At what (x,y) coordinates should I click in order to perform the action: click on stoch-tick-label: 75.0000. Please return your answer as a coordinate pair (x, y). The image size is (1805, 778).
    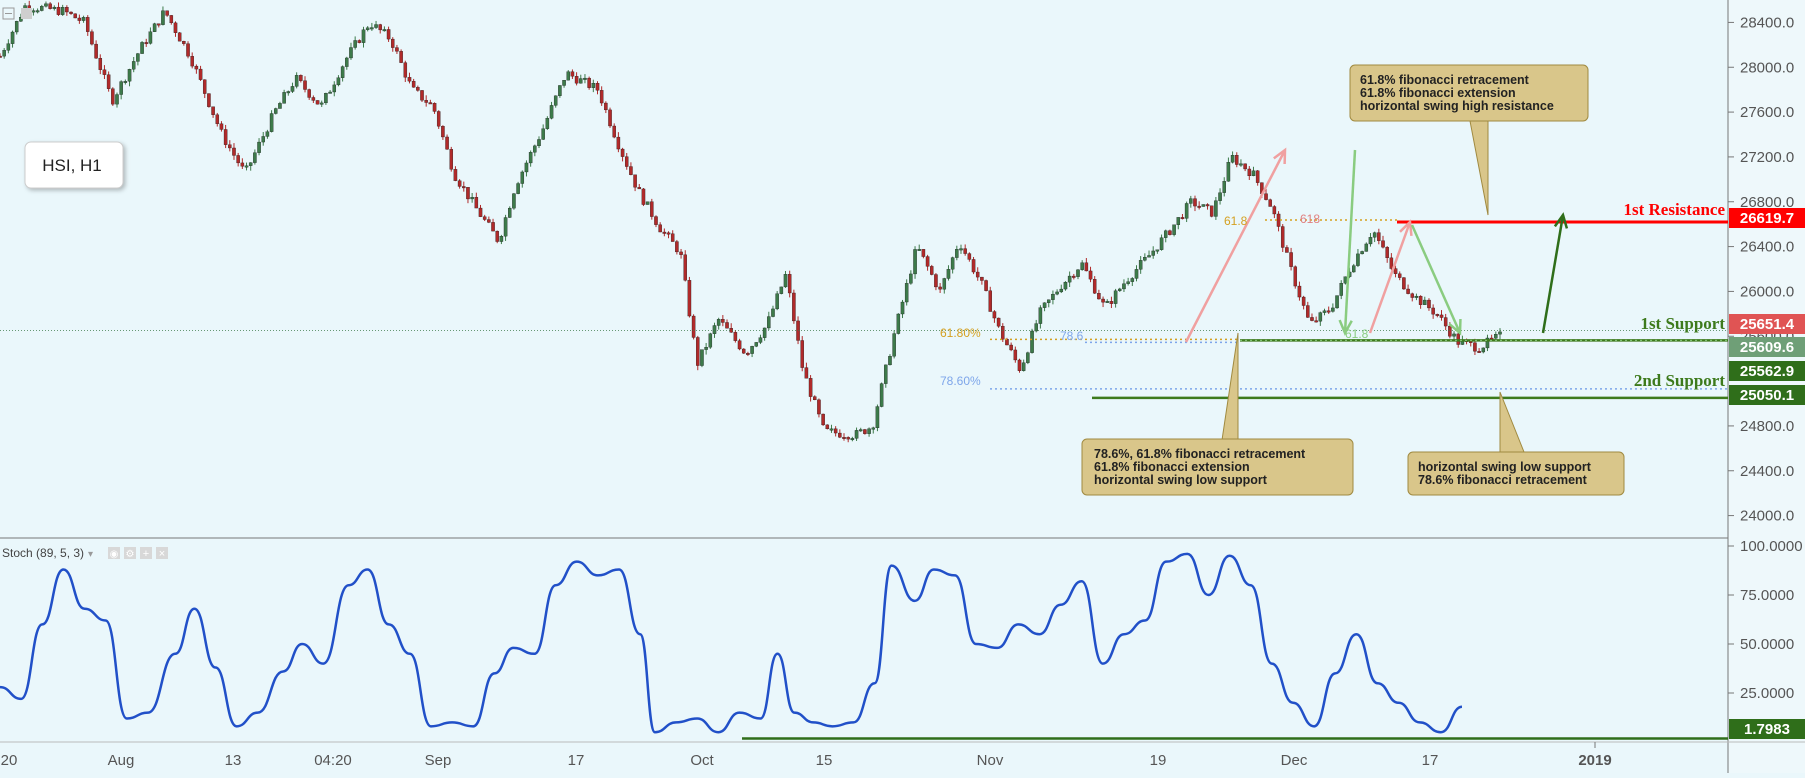
    Looking at the image, I should click on (1767, 595).